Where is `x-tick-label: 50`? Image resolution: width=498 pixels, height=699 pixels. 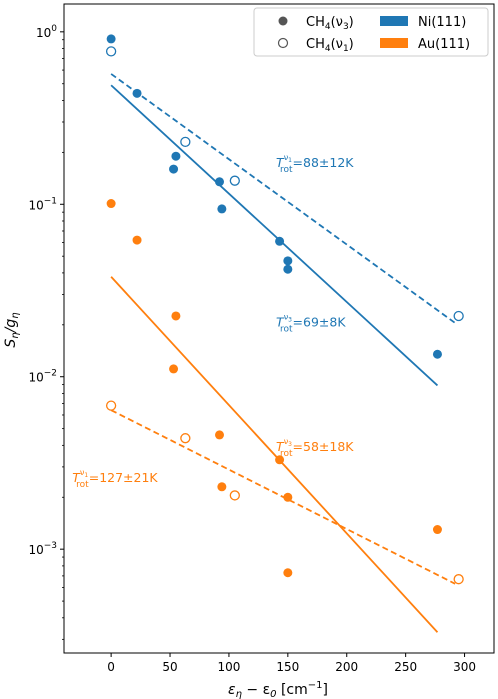 x-tick-label: 50 is located at coordinates (169, 667).